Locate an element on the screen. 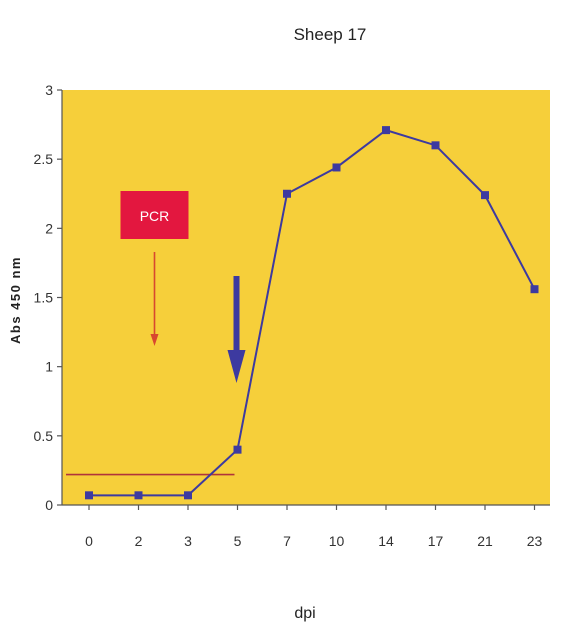 The image size is (561, 637). y-tick-label: 2 is located at coordinates (49, 228).